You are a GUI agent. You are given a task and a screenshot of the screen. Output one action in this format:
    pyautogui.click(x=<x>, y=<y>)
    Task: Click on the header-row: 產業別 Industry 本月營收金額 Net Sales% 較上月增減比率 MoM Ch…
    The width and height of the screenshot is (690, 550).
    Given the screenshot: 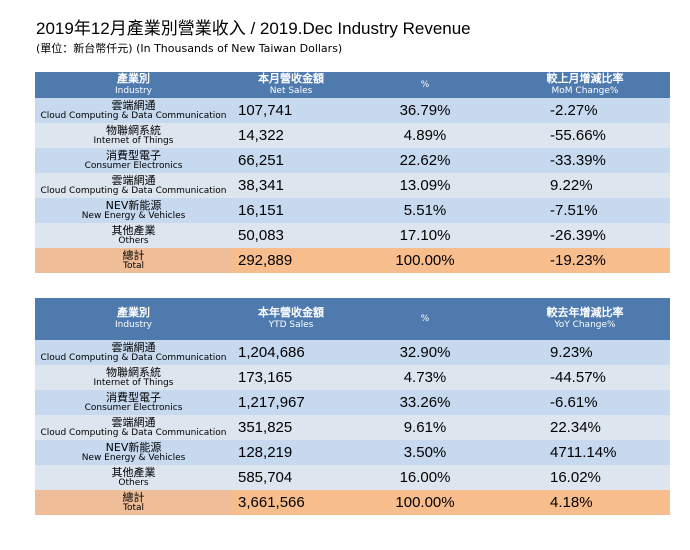 What is the action you would take?
    pyautogui.click(x=352, y=85)
    